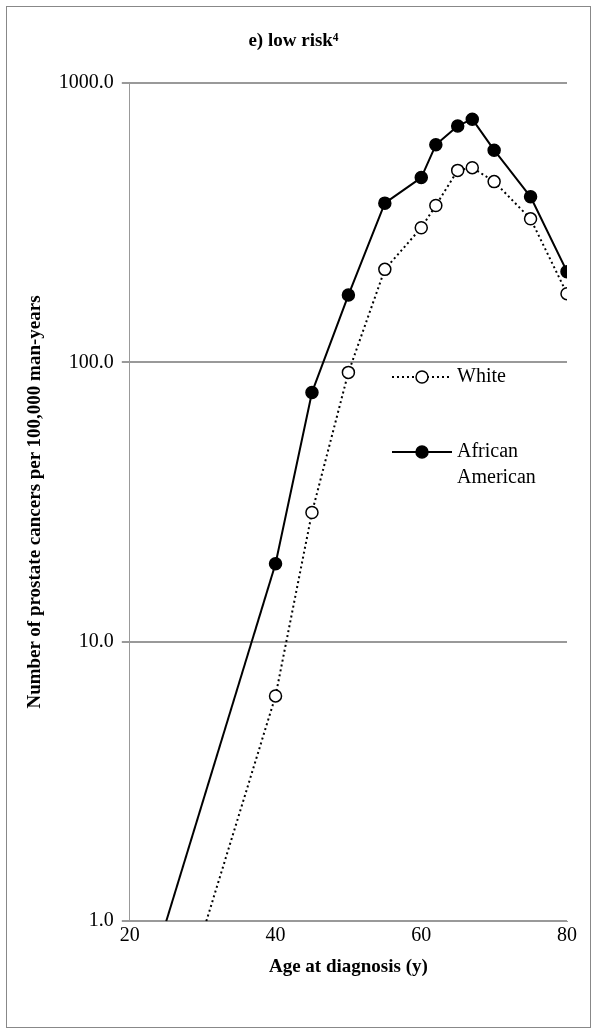 The width and height of the screenshot is (595, 1032). What do you see at coordinates (293, 40) in the screenshot?
I see `chart-title: e) low risk⁴` at bounding box center [293, 40].